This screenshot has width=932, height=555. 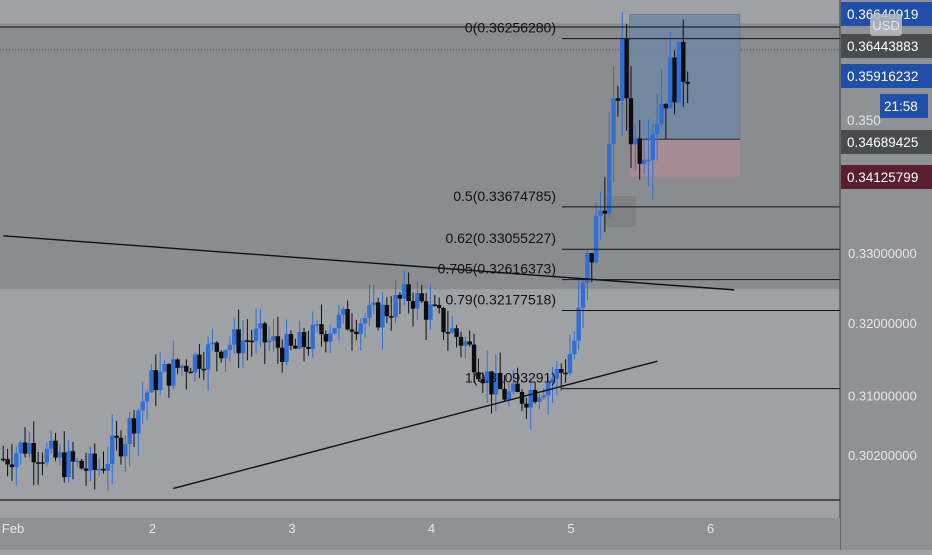 What do you see at coordinates (904, 106) in the screenshot?
I see `countdown-tag: 21:58` at bounding box center [904, 106].